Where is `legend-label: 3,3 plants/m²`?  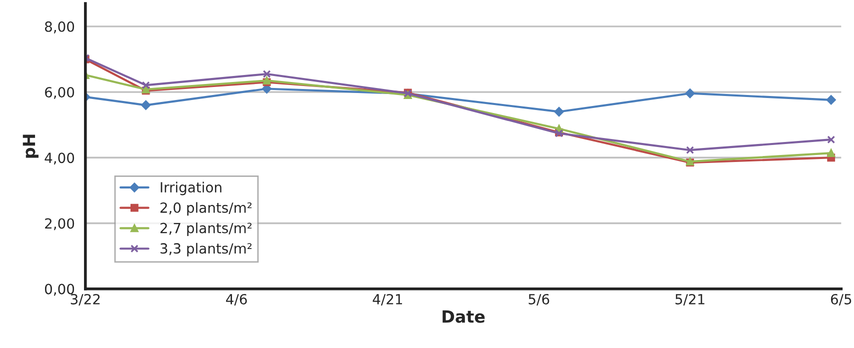 legend-label: 3,3 plants/m² is located at coordinates (206, 249).